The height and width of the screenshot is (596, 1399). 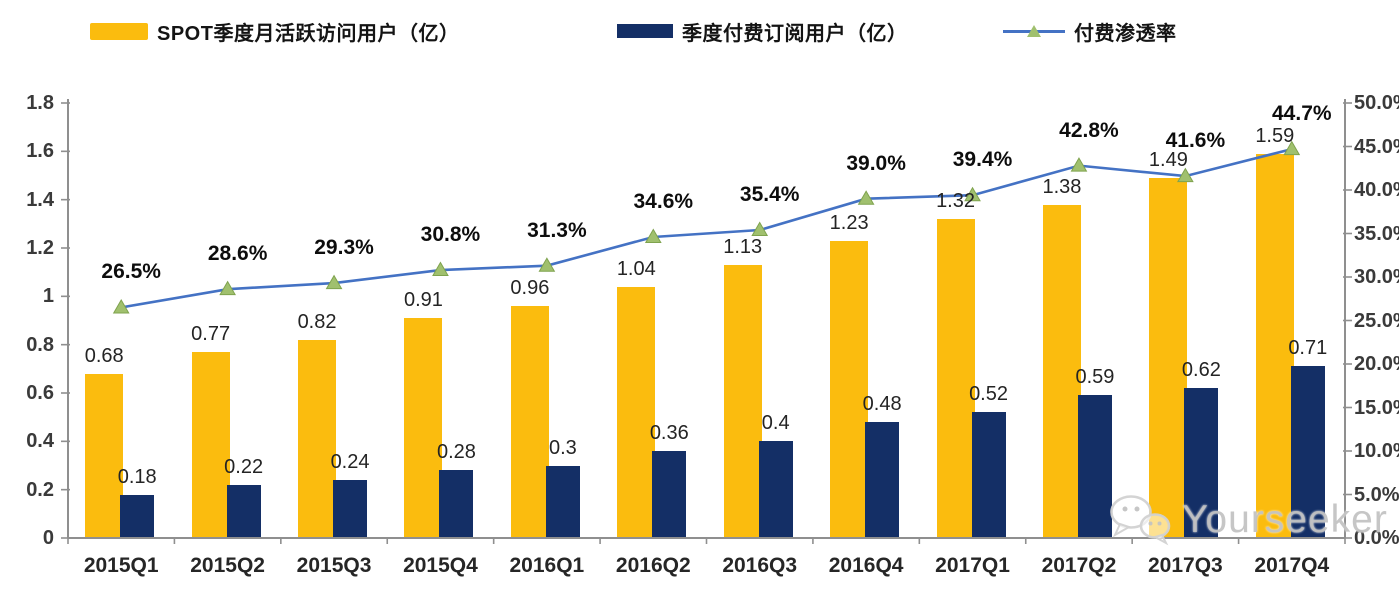 What do you see at coordinates (40, 344) in the screenshot?
I see `left-axis-tick-label: 0.8` at bounding box center [40, 344].